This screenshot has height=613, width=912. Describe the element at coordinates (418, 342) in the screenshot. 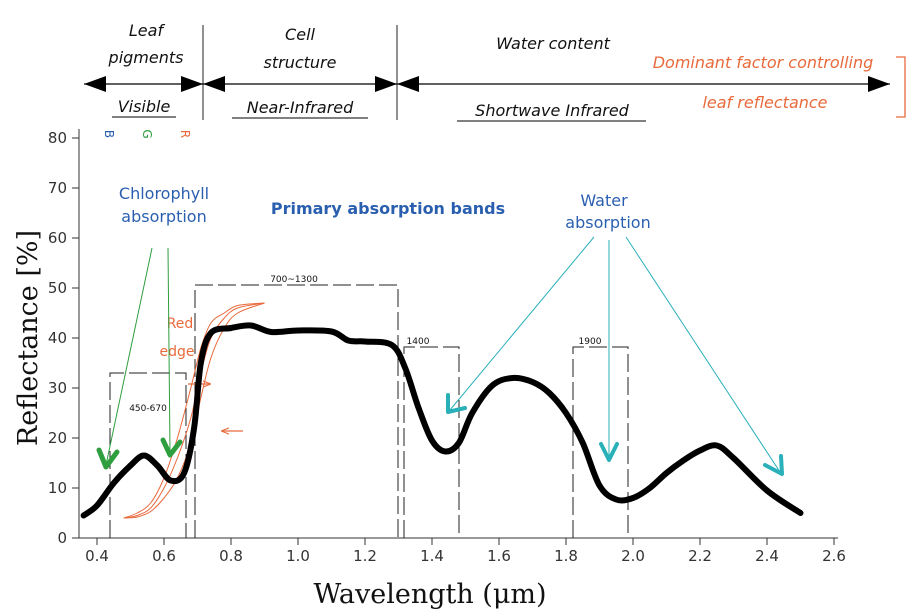

I see `band-label-1400: 1400` at that location.